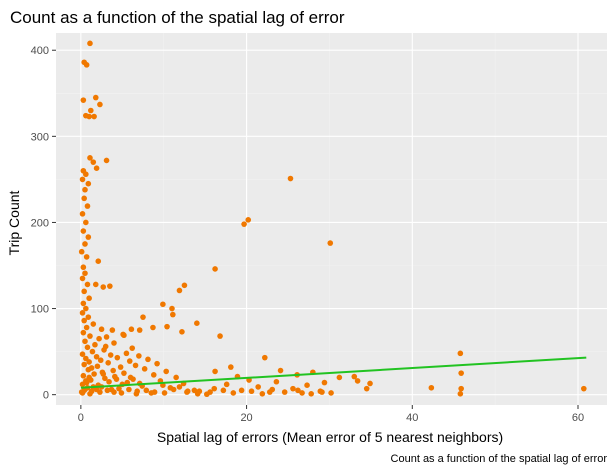  Describe the element at coordinates (40, 223) in the screenshot. I see `y-tick-label: 200` at that location.